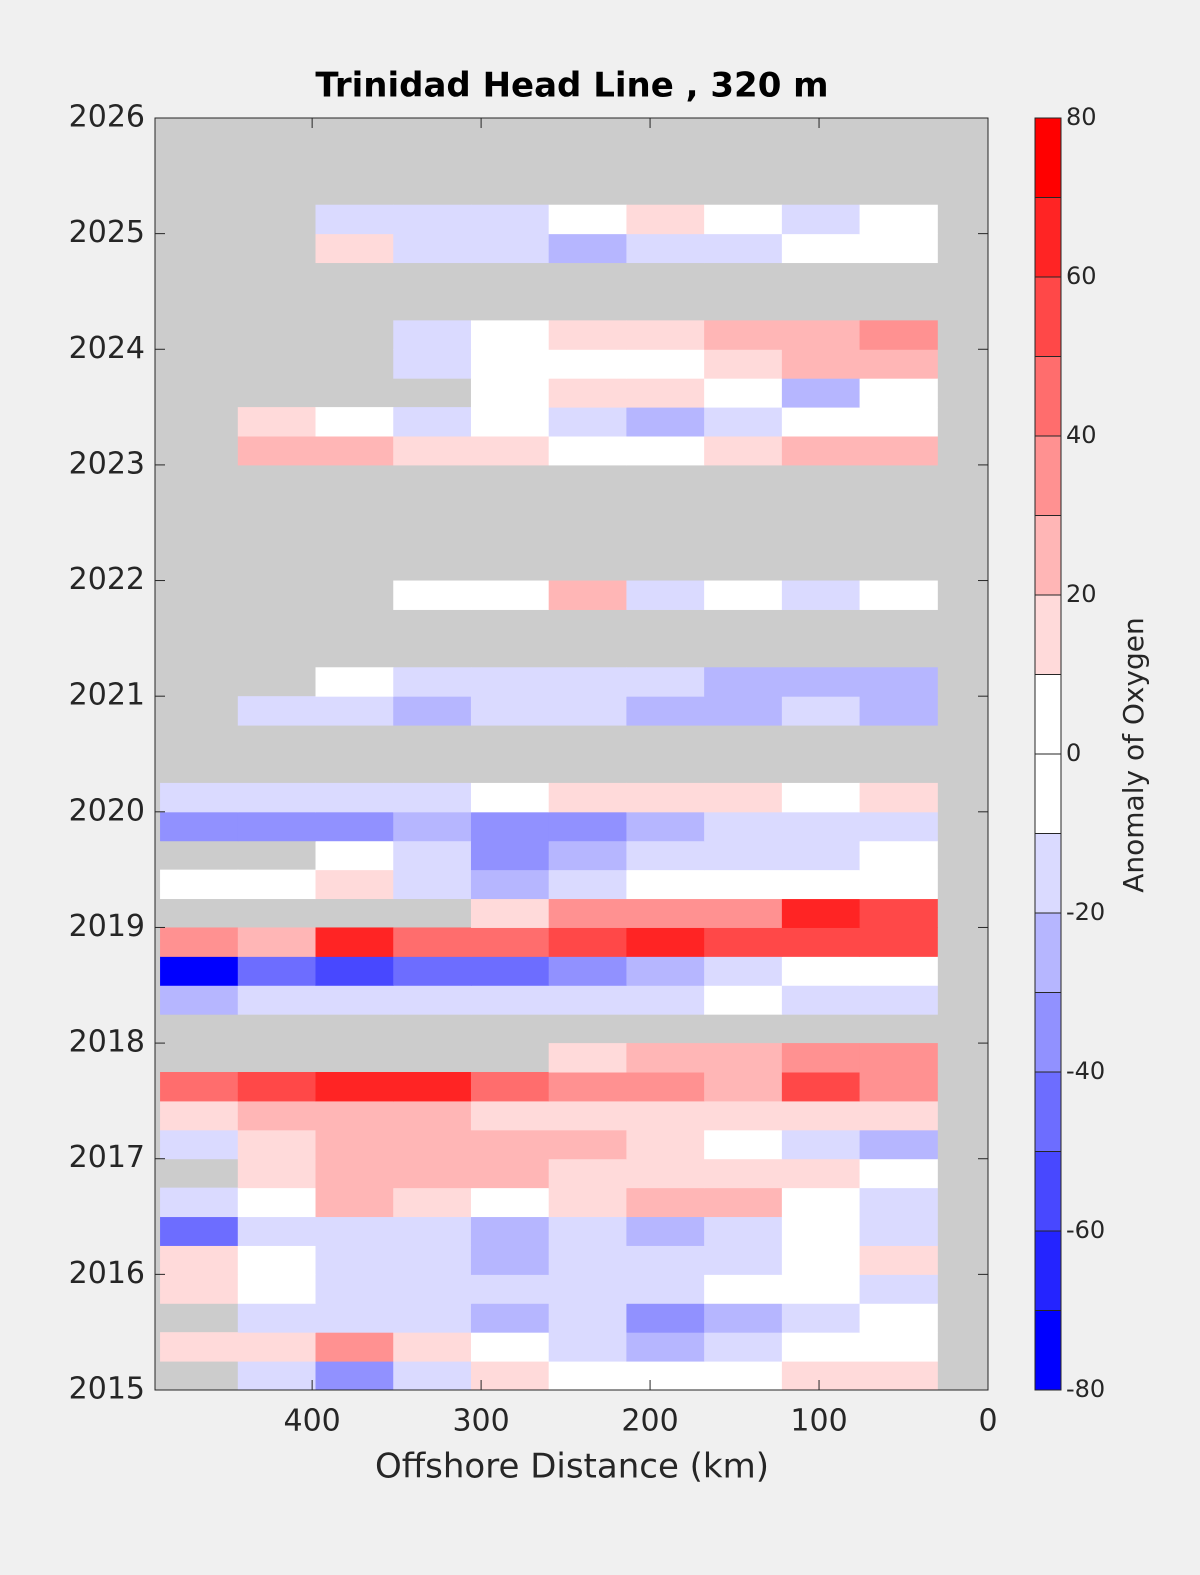 Image resolution: width=1200 pixels, height=1575 pixels. I want to click on y-tick-label: 2021, so click(107, 695).